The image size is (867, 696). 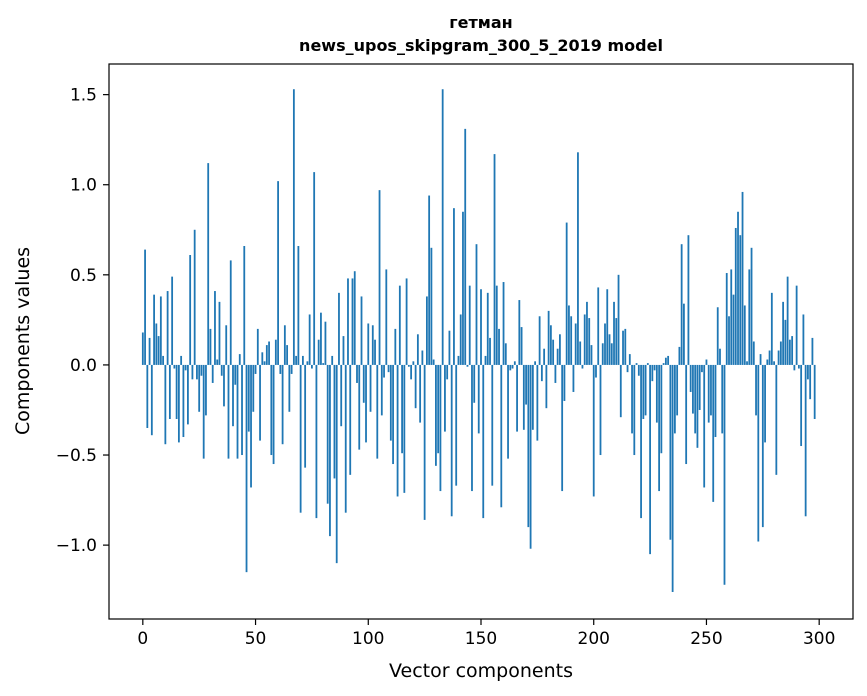 I want to click on y-axis: −1.0 −0.5 0.0 0.5 1.0 1.5, so click(x=82, y=321).